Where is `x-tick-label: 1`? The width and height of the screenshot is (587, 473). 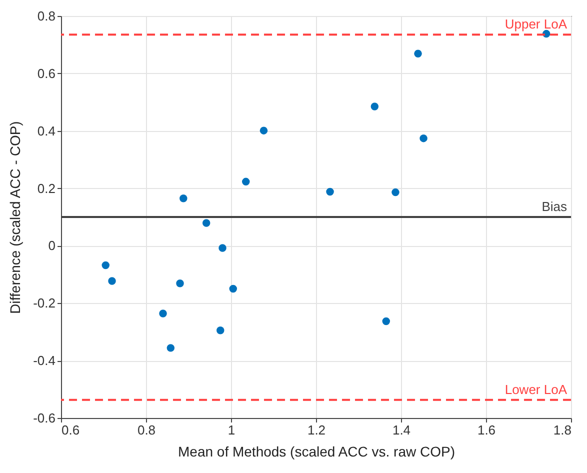 x-tick-label: 1 is located at coordinates (232, 430).